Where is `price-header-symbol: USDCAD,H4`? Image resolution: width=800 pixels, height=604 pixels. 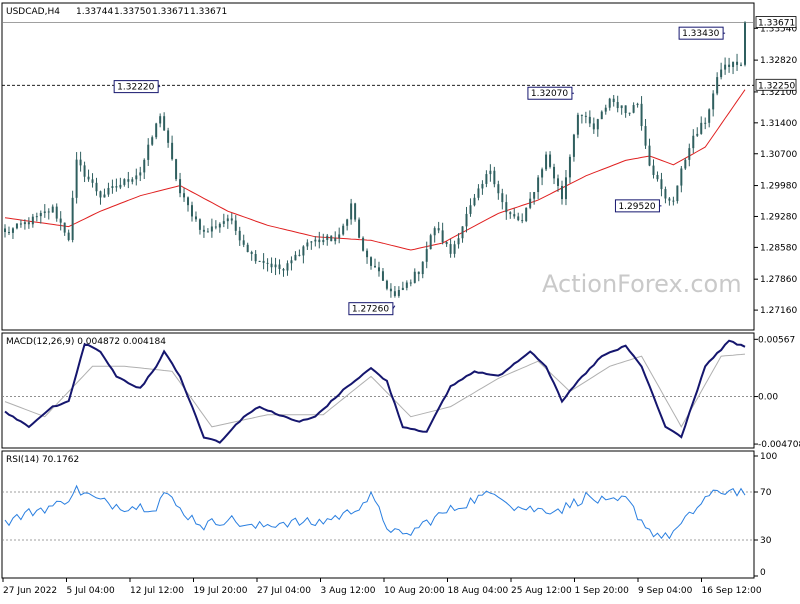 price-header-symbol: USDCAD,H4 is located at coordinates (33, 12).